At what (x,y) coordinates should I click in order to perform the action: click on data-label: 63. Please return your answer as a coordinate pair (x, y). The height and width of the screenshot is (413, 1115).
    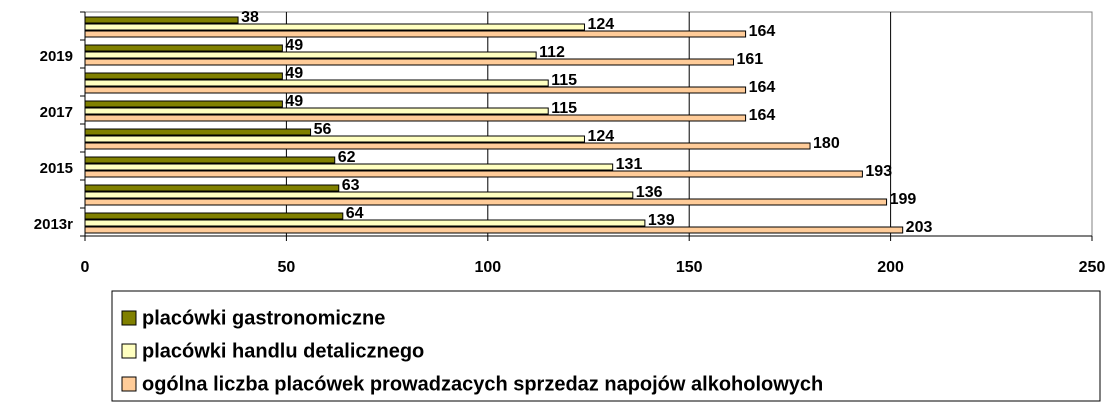
    Looking at the image, I should click on (351, 185).